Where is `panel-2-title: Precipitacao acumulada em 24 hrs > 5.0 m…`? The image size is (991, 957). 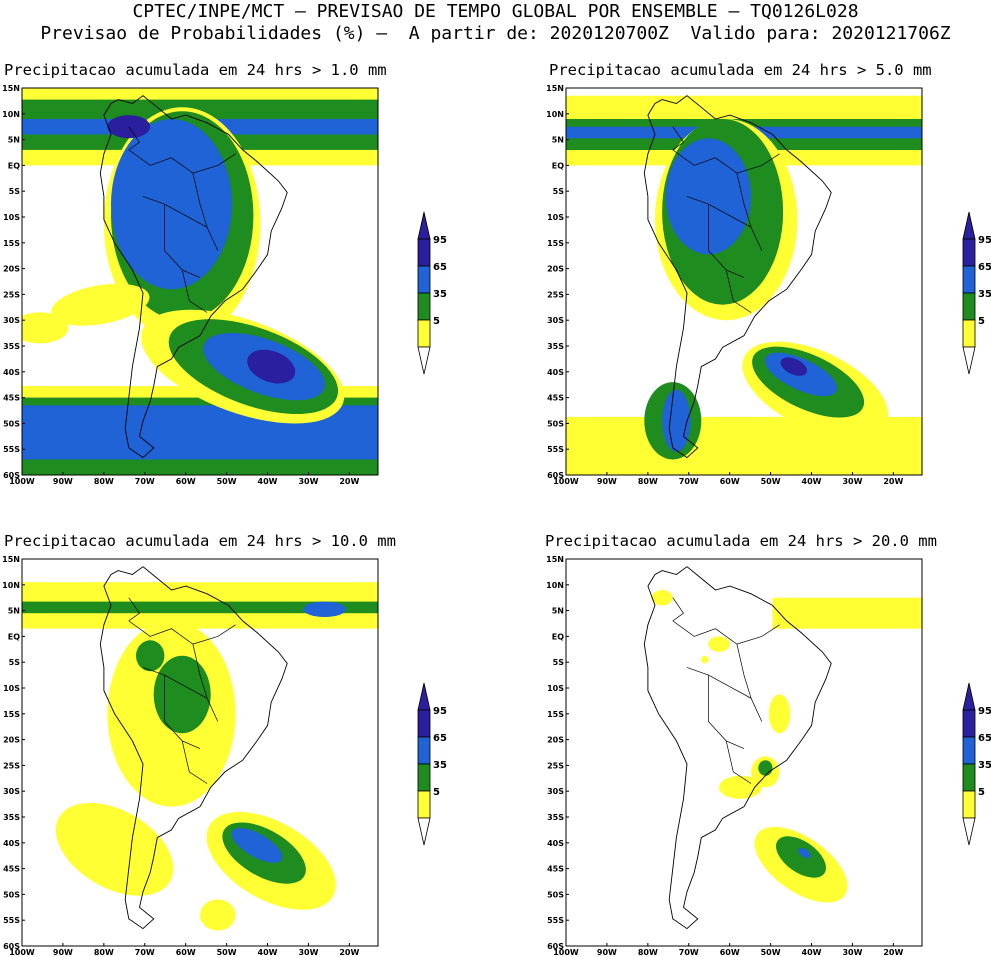 panel-2-title: Precipitacao acumulada em 24 hrs > 5.0 m… is located at coordinates (740, 70).